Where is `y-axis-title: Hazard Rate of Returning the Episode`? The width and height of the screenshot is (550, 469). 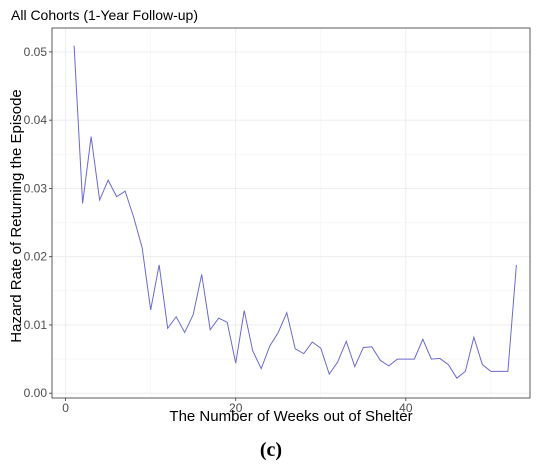 y-axis-title: Hazard Rate of Returning the Episode is located at coordinates (16, 215).